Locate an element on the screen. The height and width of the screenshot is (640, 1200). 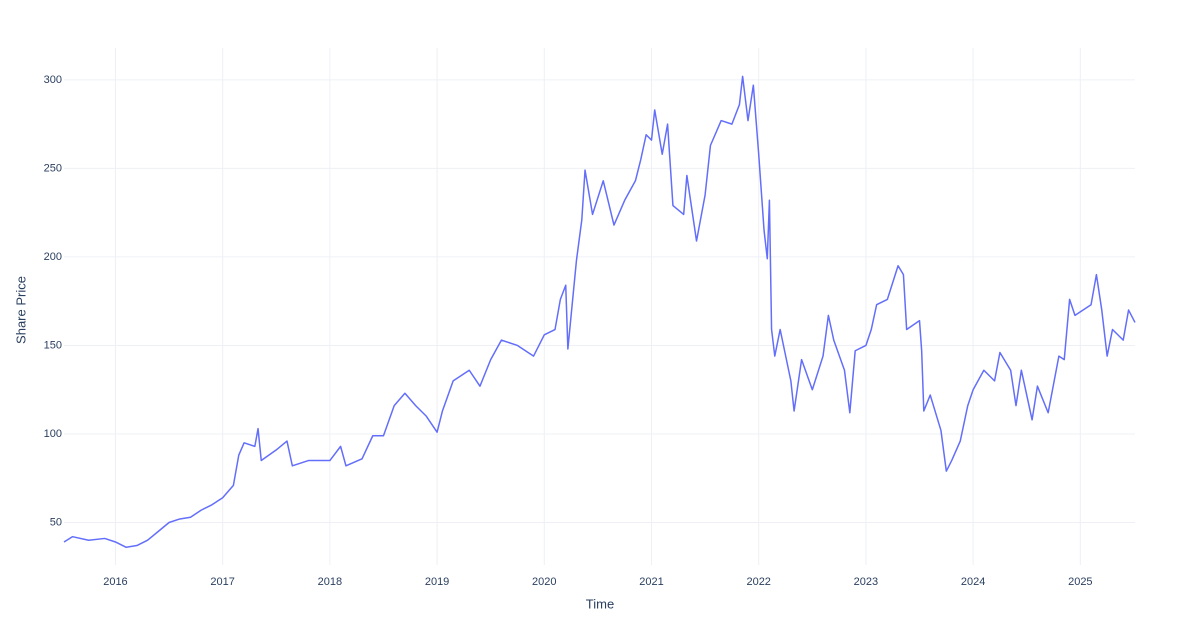
y-tick-label: 100 is located at coordinates (53, 434).